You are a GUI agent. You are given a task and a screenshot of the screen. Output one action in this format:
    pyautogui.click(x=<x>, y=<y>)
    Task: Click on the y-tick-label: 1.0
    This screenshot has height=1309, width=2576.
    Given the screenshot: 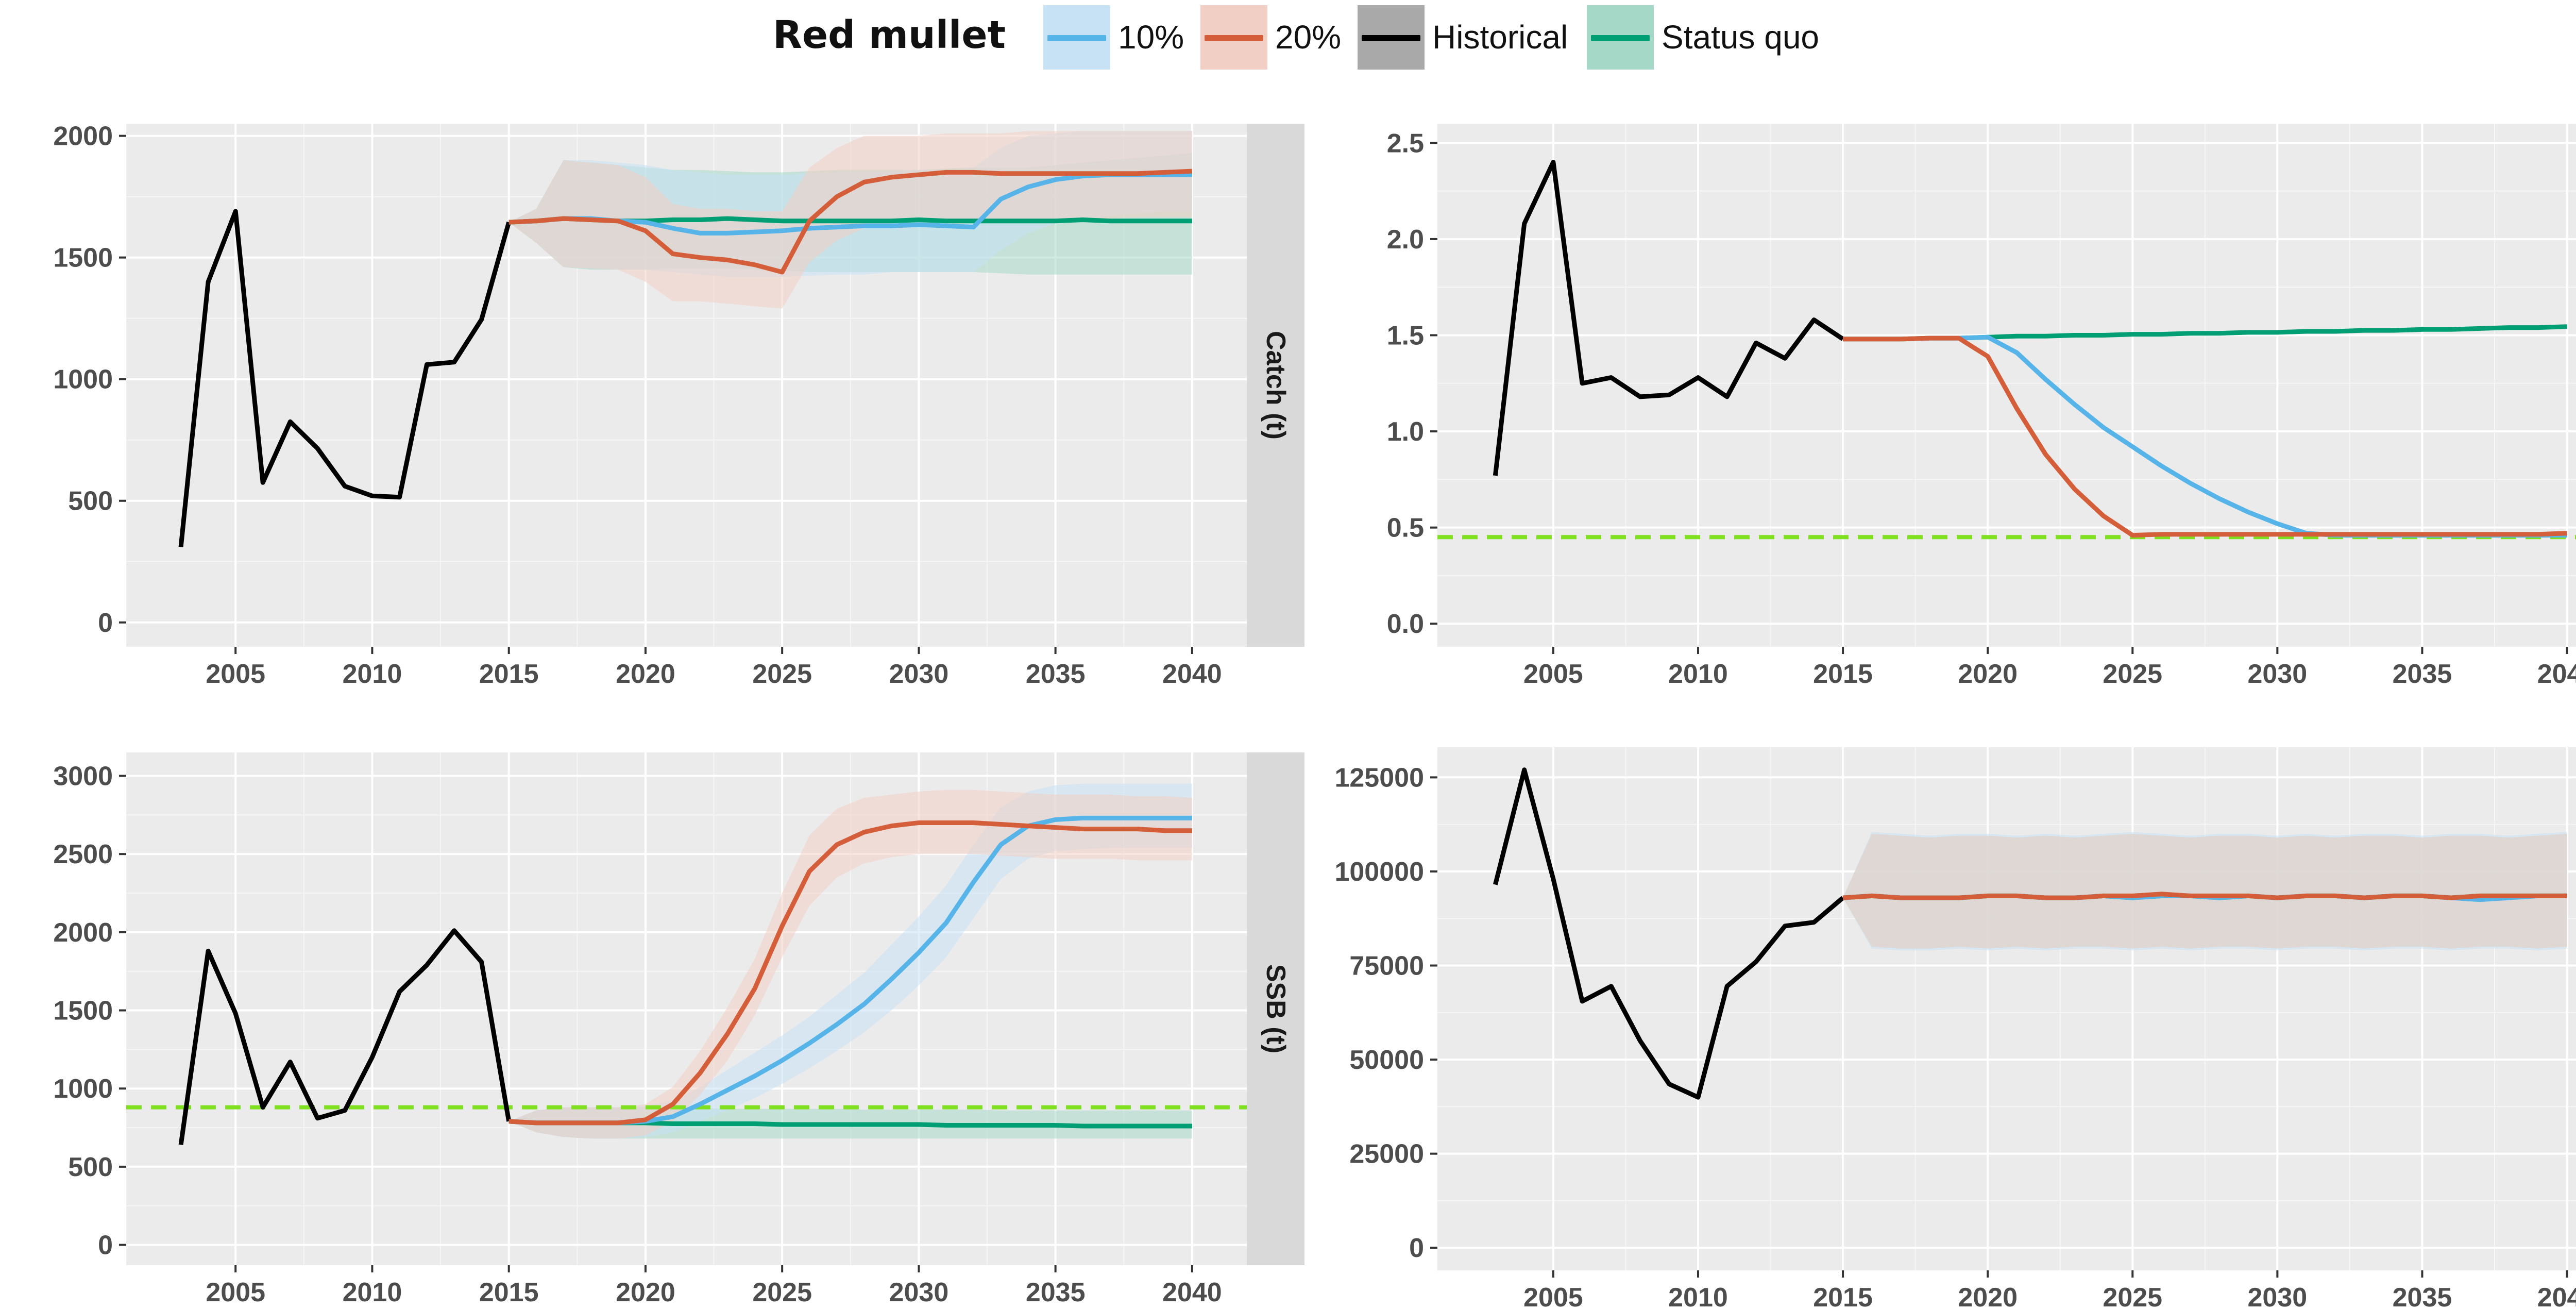 What is the action you would take?
    pyautogui.click(x=1405, y=432)
    